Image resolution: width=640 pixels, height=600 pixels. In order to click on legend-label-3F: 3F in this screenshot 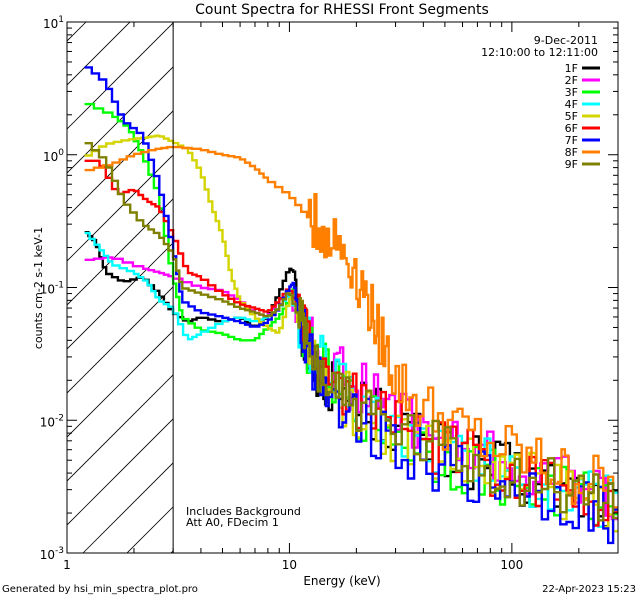, I will do `click(571, 92)`.